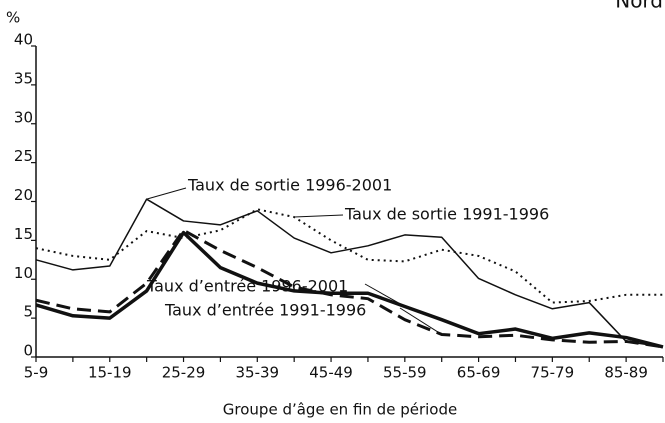  I want to click on y-tick-label: 30, so click(23, 117).